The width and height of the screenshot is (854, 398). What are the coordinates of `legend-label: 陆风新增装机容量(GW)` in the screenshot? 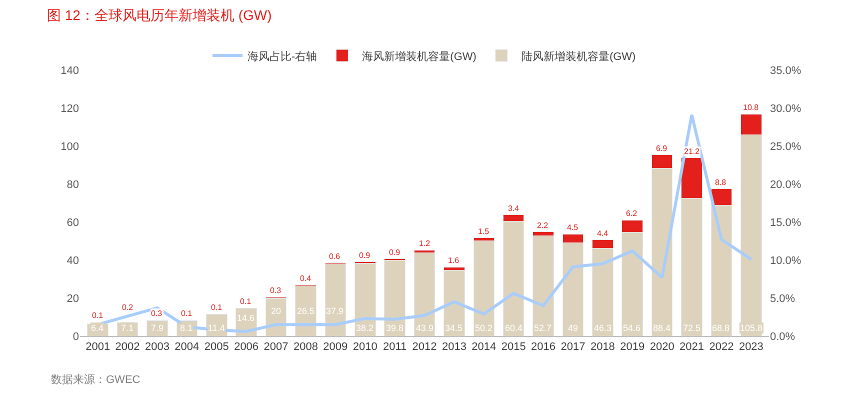 It's located at (578, 56).